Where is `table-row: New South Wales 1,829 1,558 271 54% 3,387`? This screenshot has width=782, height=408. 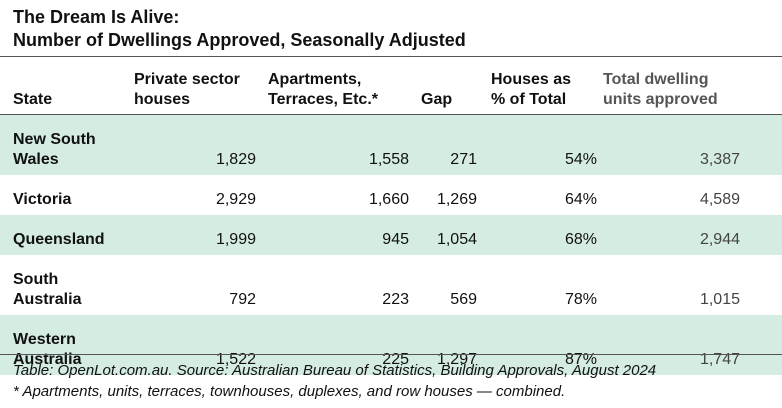
table-row: New South Wales 1,829 1,558 271 54% 3,387 is located at coordinates (391, 144).